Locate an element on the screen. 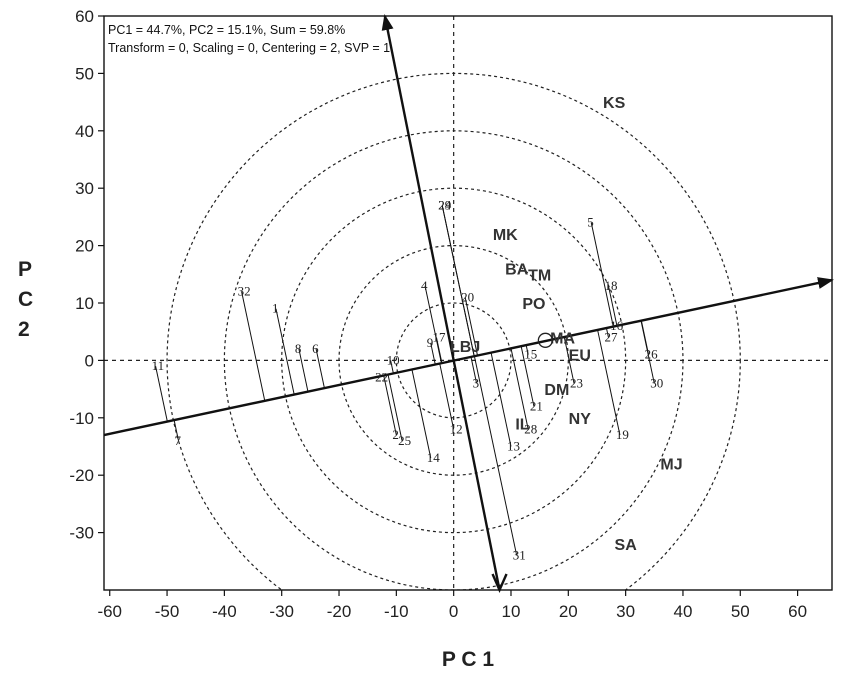 This screenshot has width=841, height=673. genotype-label: 23 is located at coordinates (576, 382).